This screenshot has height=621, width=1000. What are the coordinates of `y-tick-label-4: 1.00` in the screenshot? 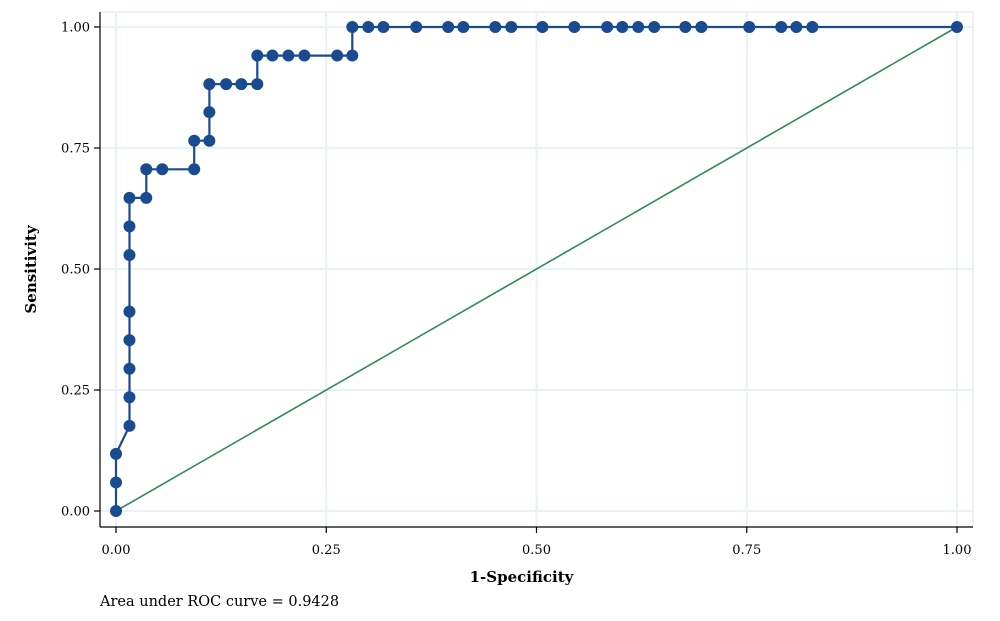 It's located at (75, 28).